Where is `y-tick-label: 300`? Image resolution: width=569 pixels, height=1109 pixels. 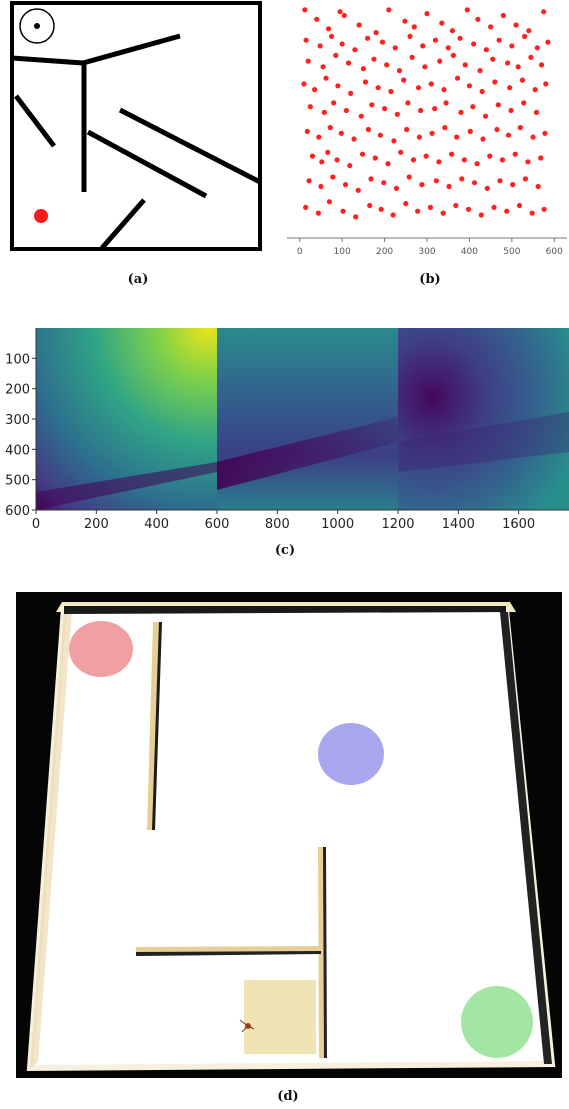 y-tick-label: 300 is located at coordinates (17, 420).